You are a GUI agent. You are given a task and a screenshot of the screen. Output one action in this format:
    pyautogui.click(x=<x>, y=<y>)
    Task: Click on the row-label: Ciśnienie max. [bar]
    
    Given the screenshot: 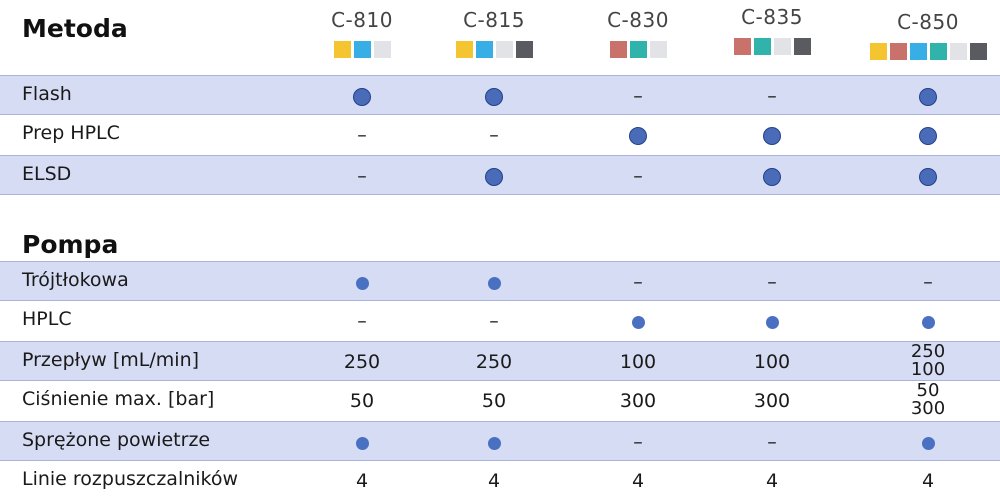 What is the action you would take?
    pyautogui.click(x=118, y=399)
    